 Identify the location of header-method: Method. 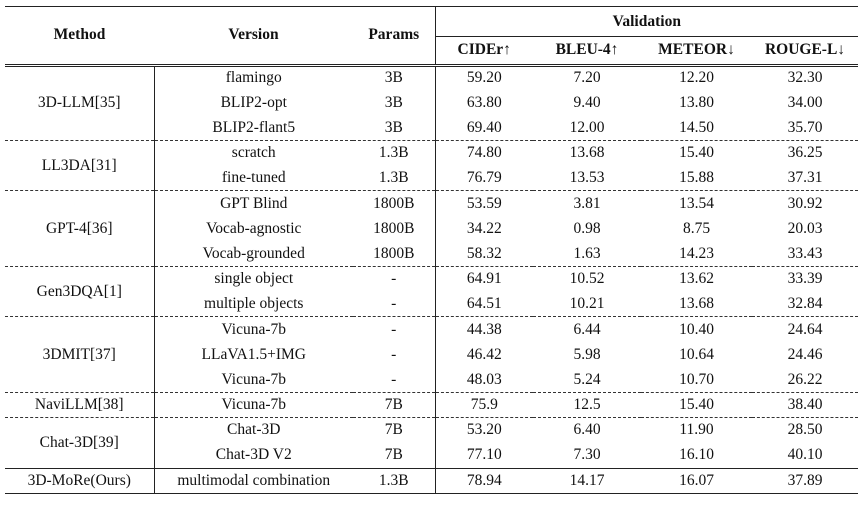
(79, 35).